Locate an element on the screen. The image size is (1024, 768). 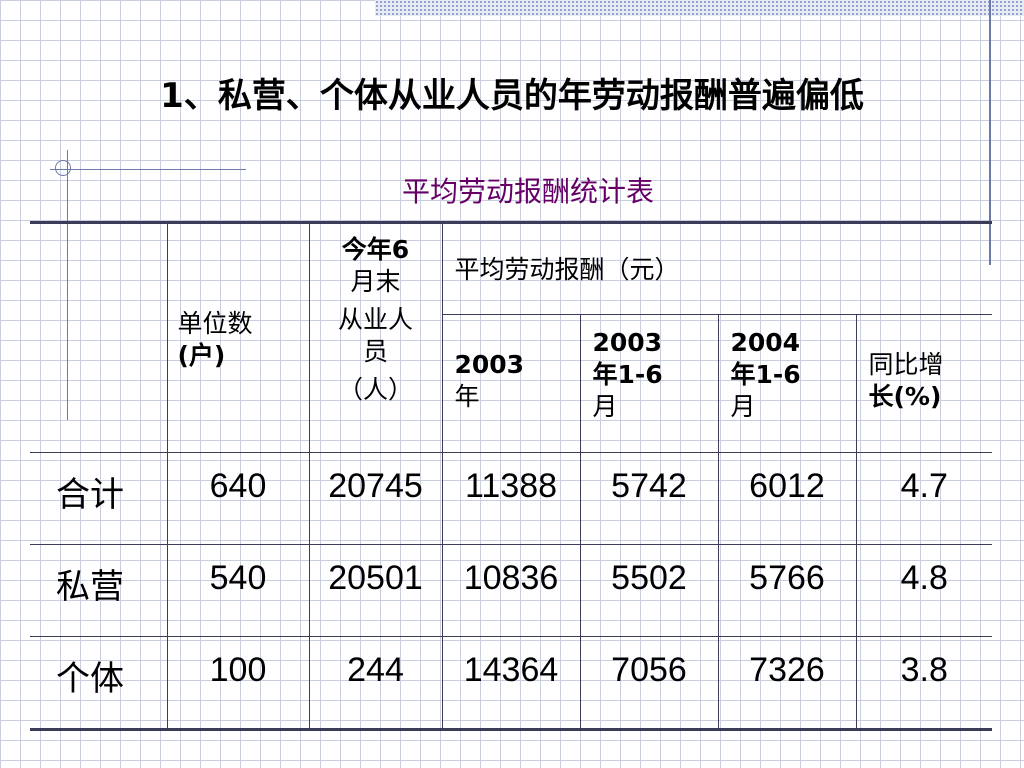
header-growth-line1: 同比增 is located at coordinates (906, 364).